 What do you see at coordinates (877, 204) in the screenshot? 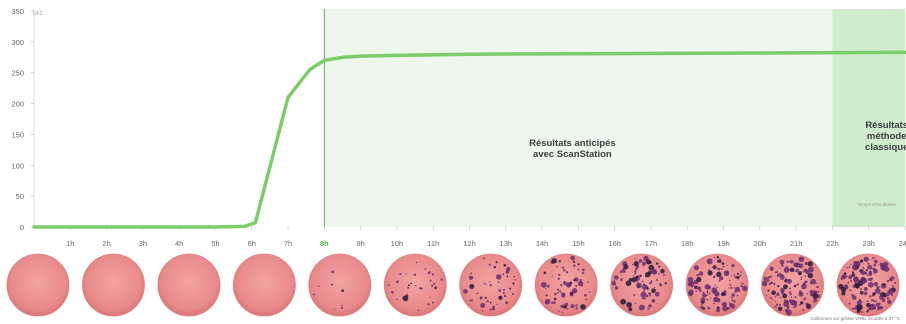
I see `x-axis-label: Temps d'incubation` at bounding box center [877, 204].